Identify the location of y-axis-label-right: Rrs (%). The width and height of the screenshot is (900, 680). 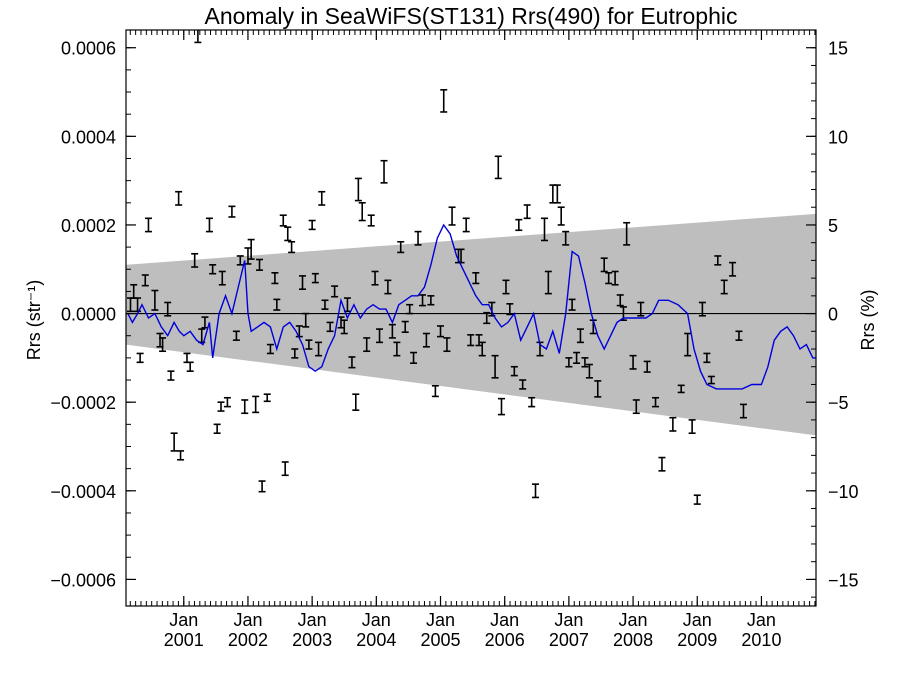
(868, 320).